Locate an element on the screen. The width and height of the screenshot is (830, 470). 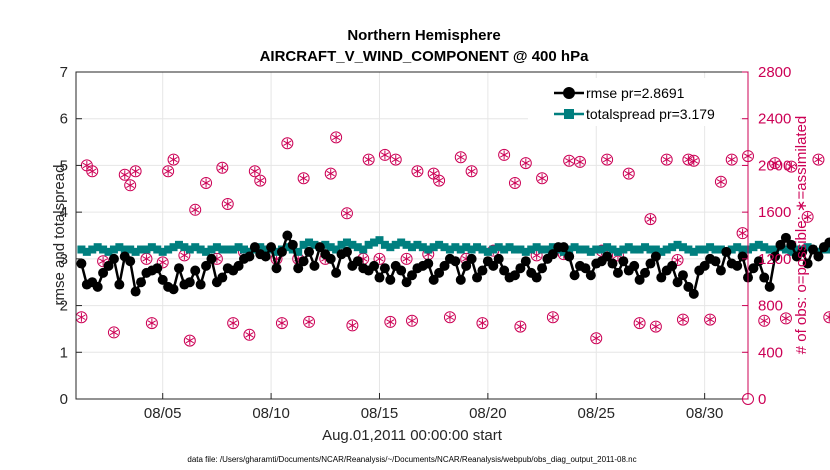
y2-tick-label: 2800 is located at coordinates (774, 72).